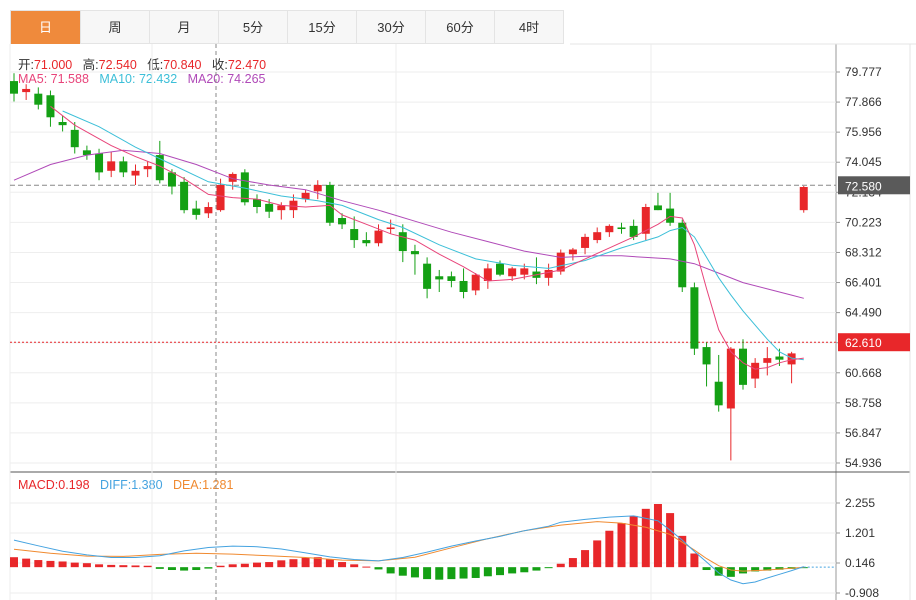 This screenshot has height=600, width=916. What do you see at coordinates (408, 550) in the screenshot?
I see `diff-line` at bounding box center [408, 550].